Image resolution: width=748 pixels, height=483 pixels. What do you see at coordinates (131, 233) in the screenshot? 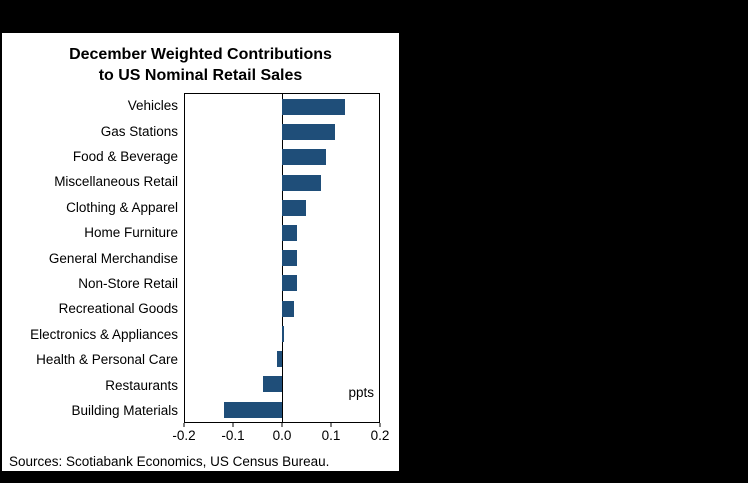
I see `category-label: Home Furniture` at bounding box center [131, 233].